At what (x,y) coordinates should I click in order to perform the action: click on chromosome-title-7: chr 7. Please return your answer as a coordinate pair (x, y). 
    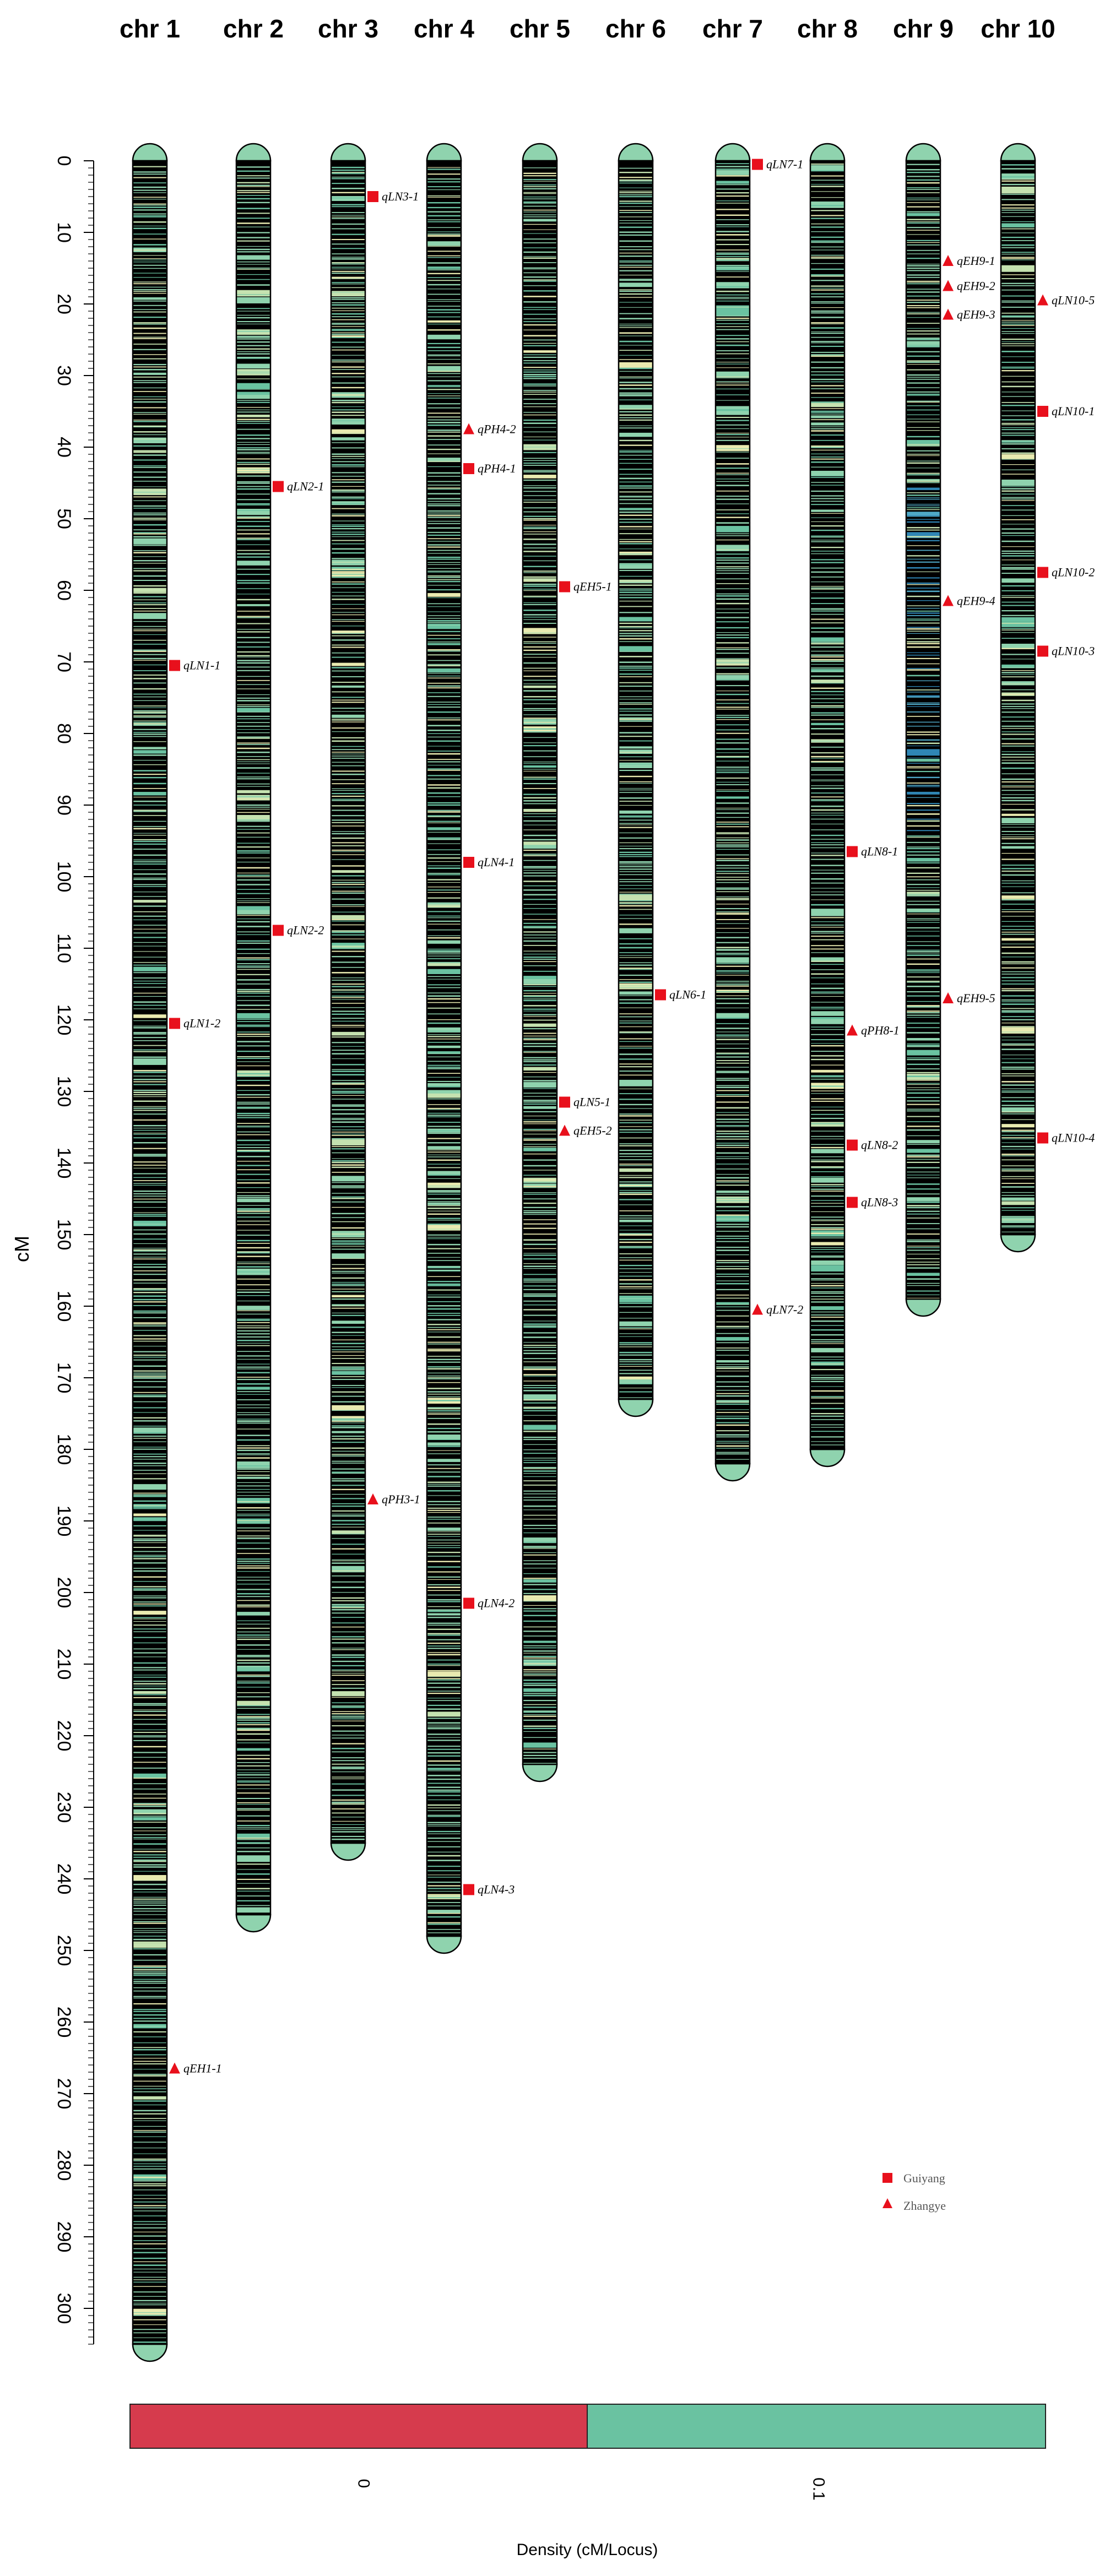
    Looking at the image, I should click on (732, 29).